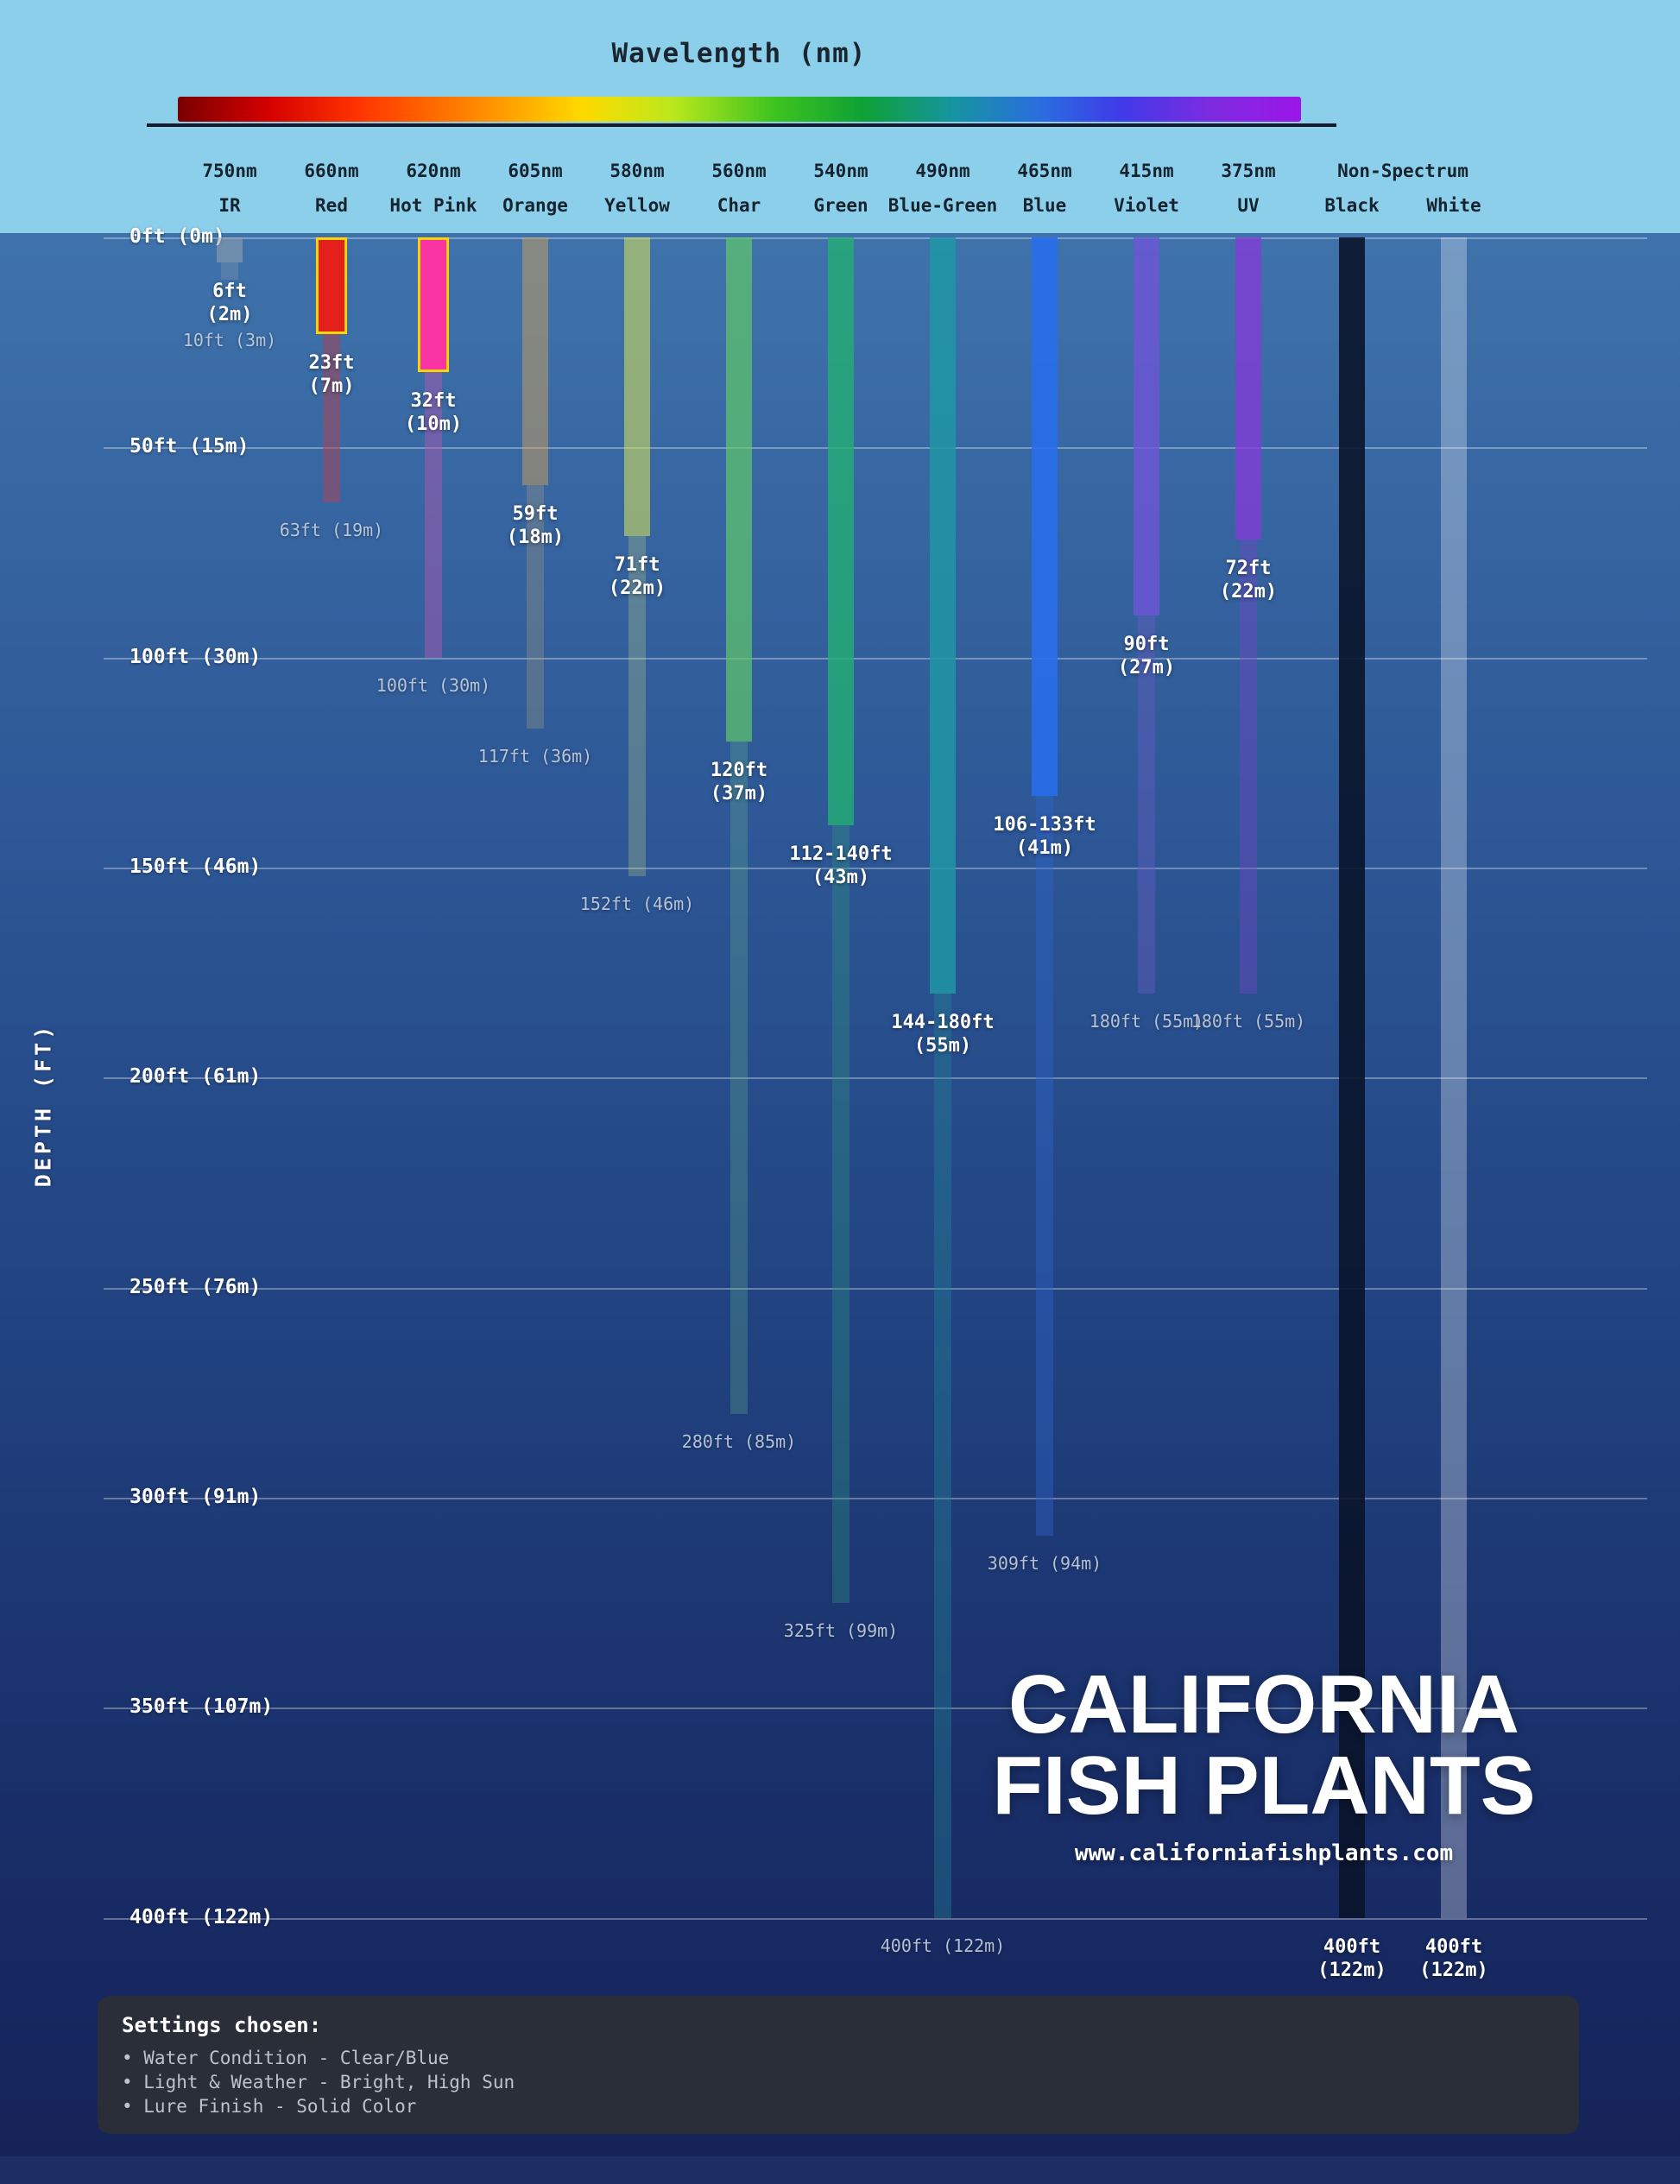  I want to click on bar-label-ft: 72ft, so click(1248, 569).